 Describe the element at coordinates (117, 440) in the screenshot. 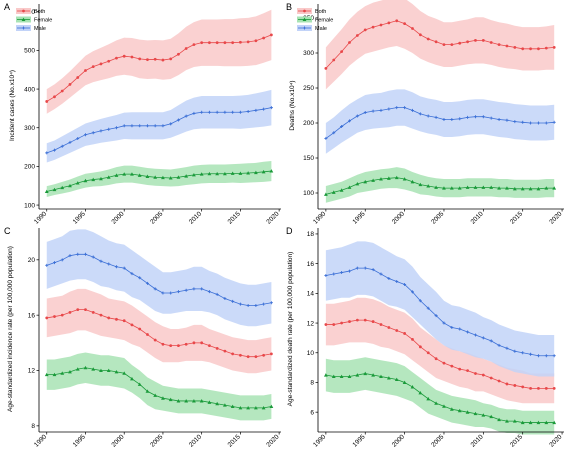

I see `x-tick-label: 2000` at that location.